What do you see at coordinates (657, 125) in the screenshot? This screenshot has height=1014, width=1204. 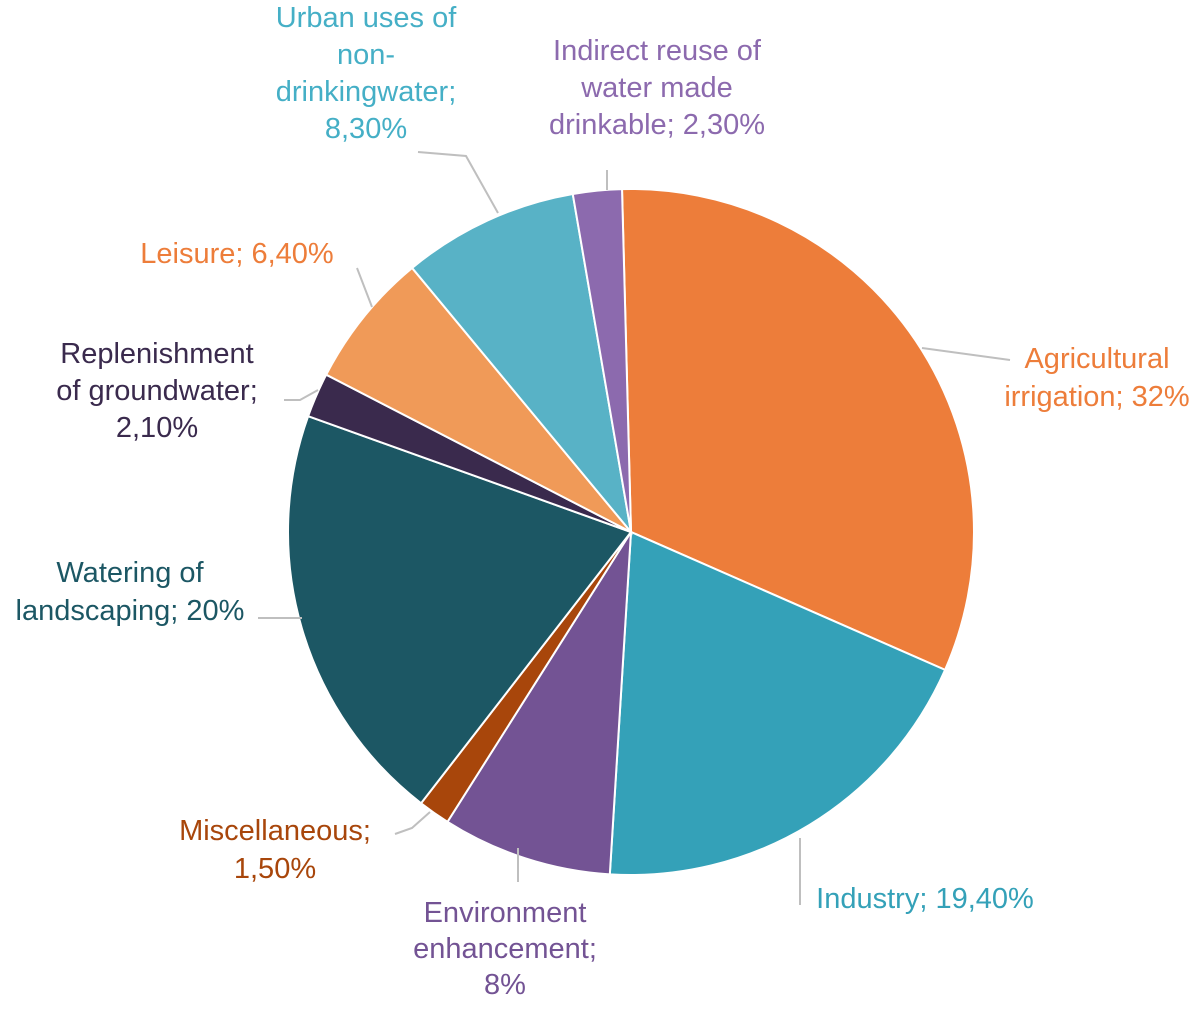 I see `data-label-line: drinkable; 2,30%` at bounding box center [657, 125].